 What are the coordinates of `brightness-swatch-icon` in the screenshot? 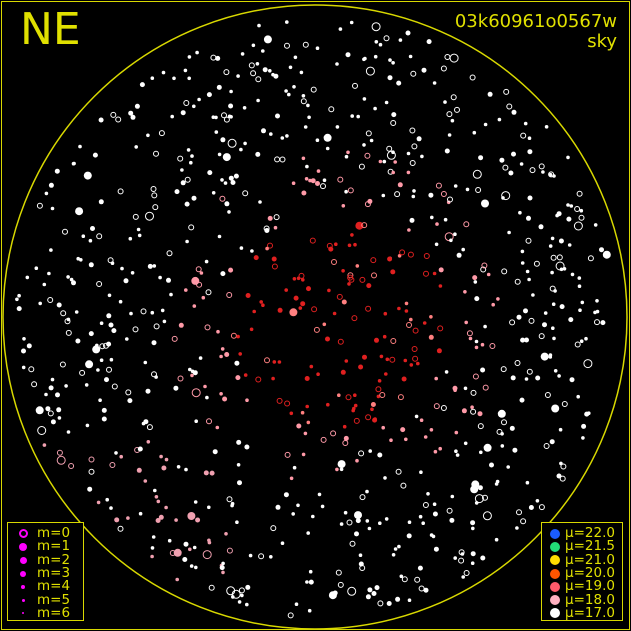 It's located at (555, 573).